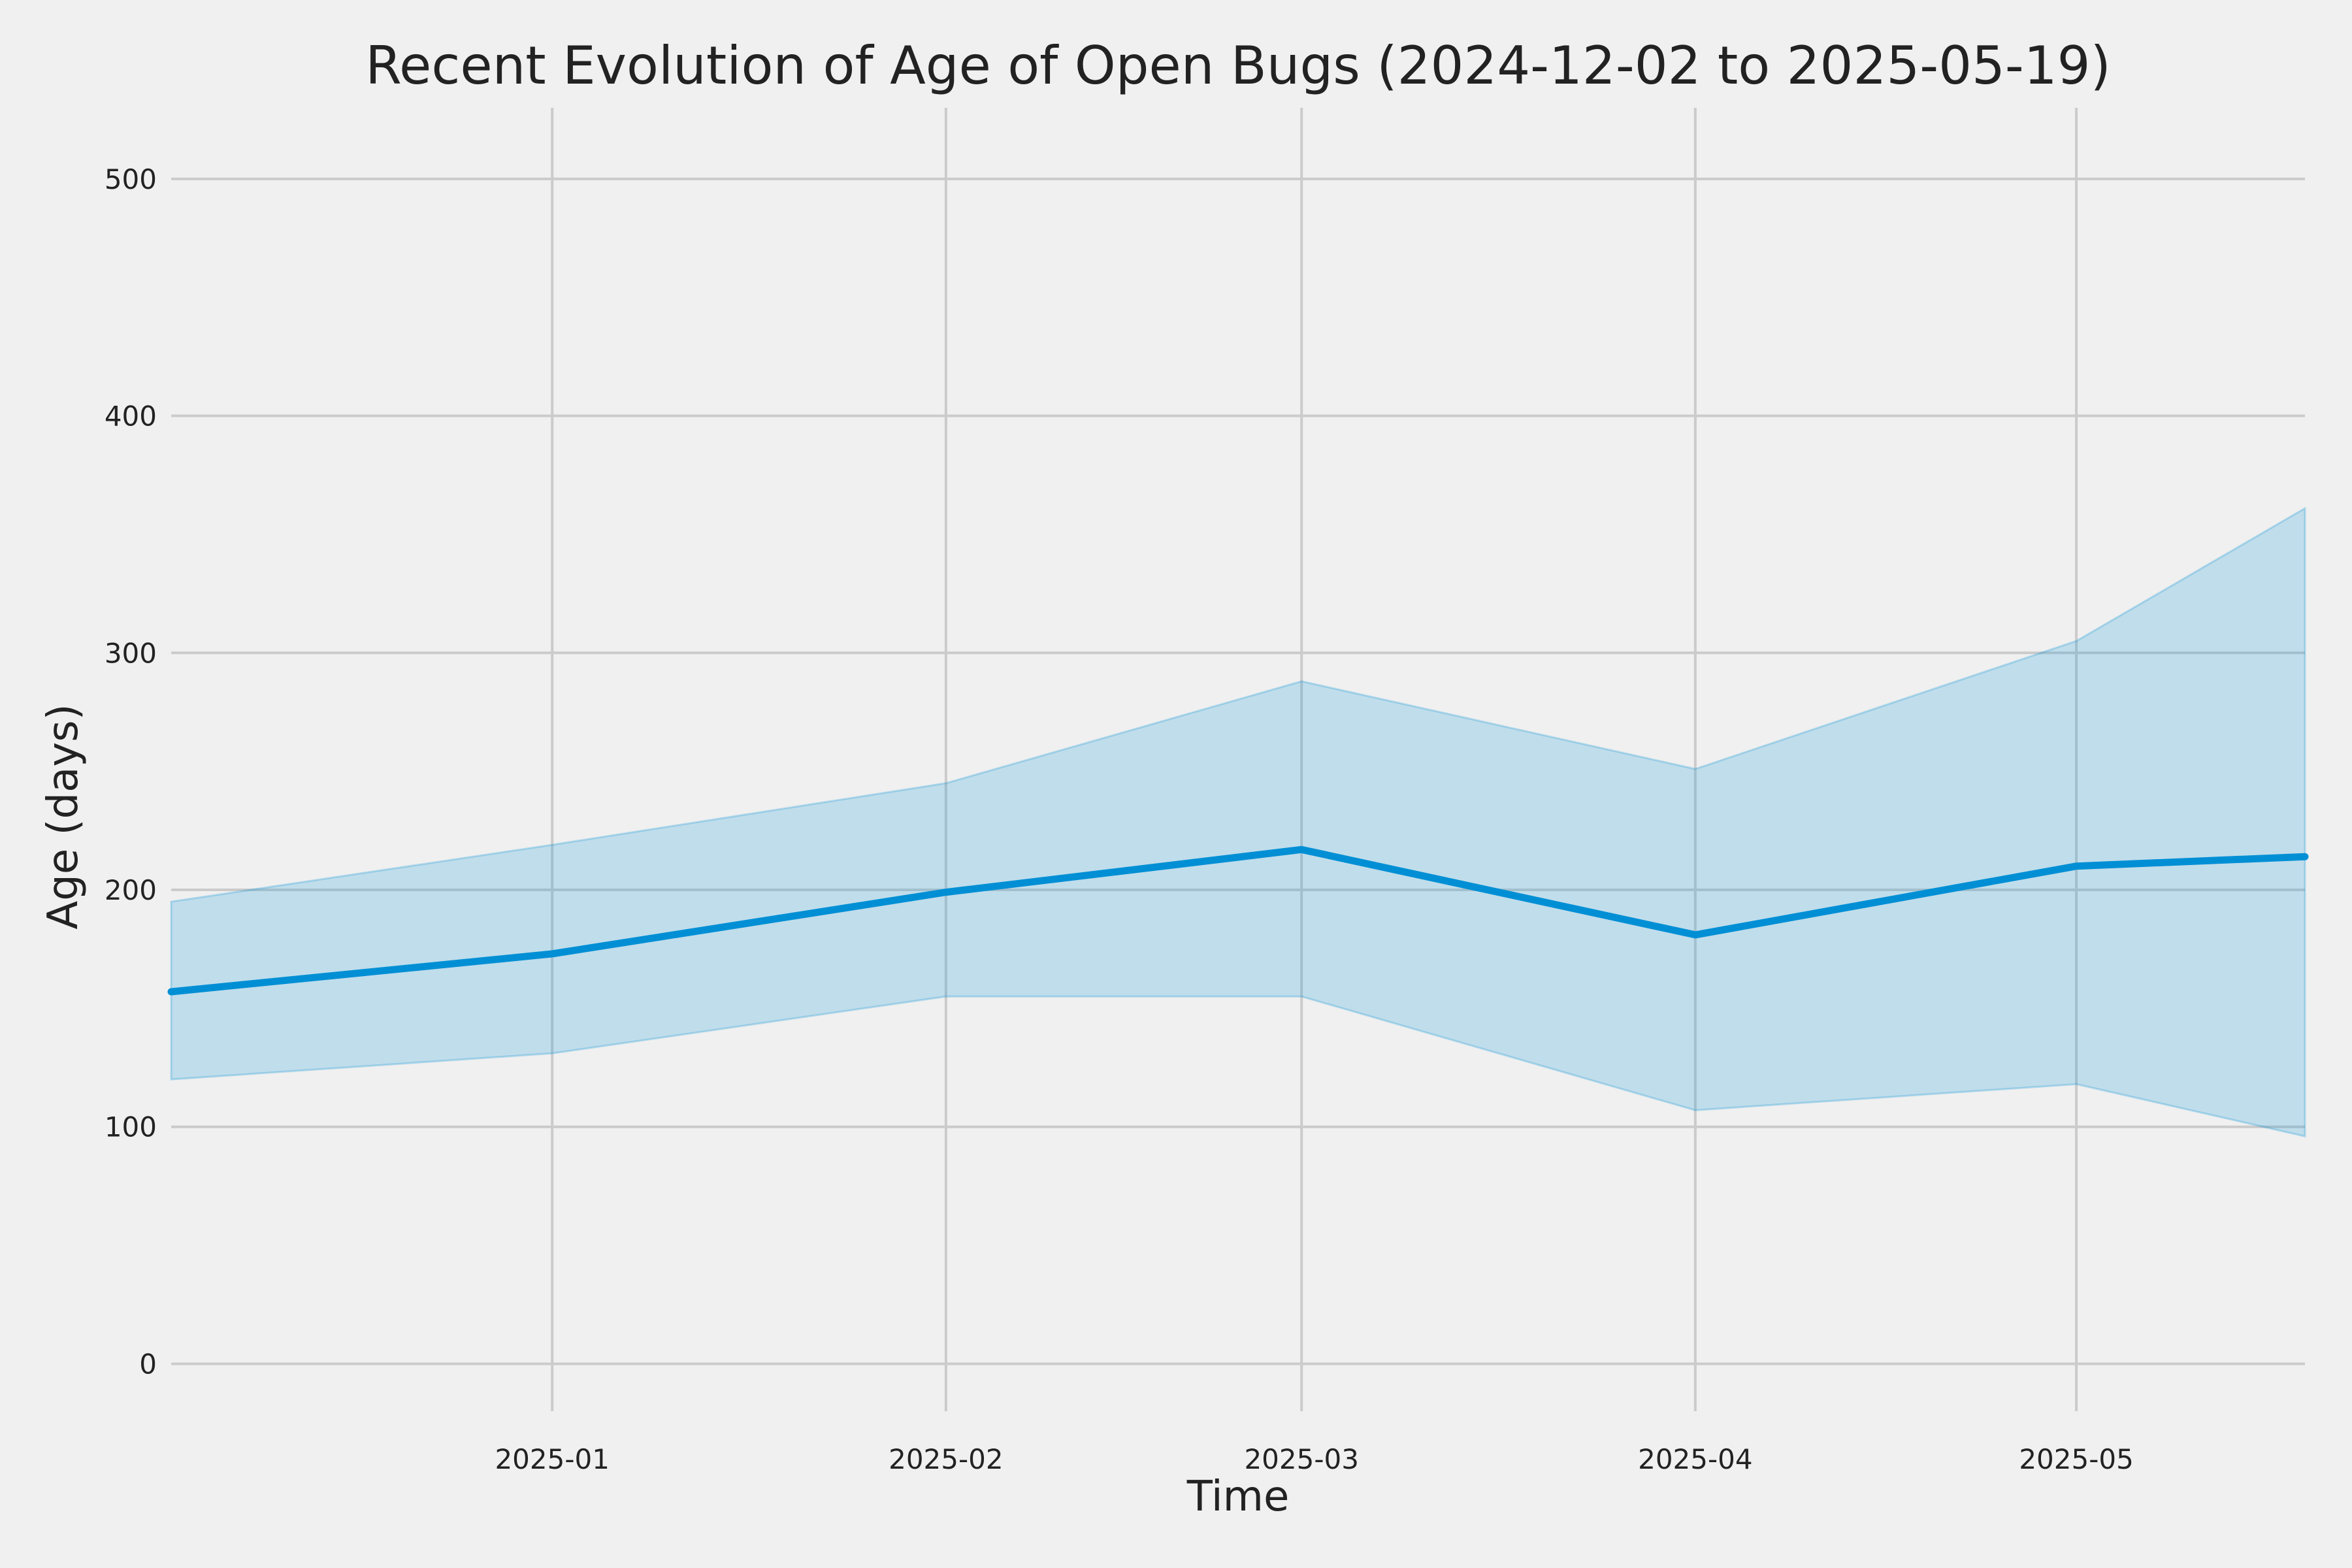 The width and height of the screenshot is (2352, 1568). I want to click on series-line, so click(1238, 920).